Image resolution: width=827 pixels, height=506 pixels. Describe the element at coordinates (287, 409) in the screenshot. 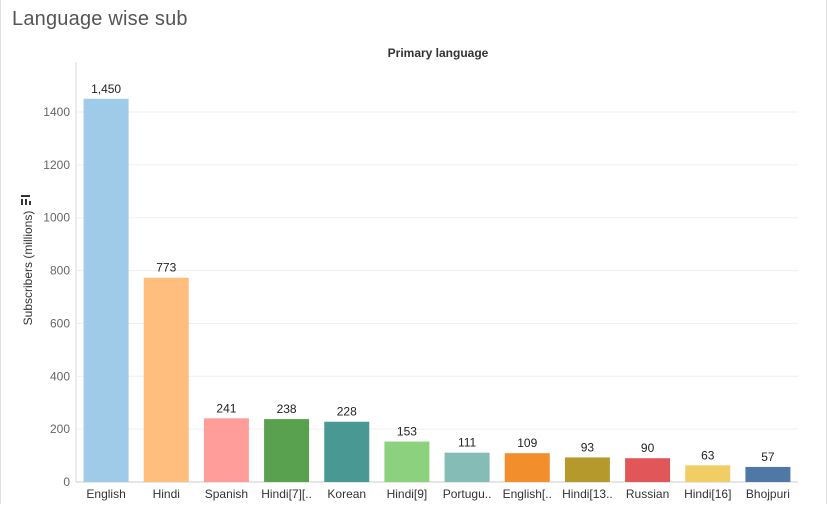

I see `bar-value-label: 238` at that location.